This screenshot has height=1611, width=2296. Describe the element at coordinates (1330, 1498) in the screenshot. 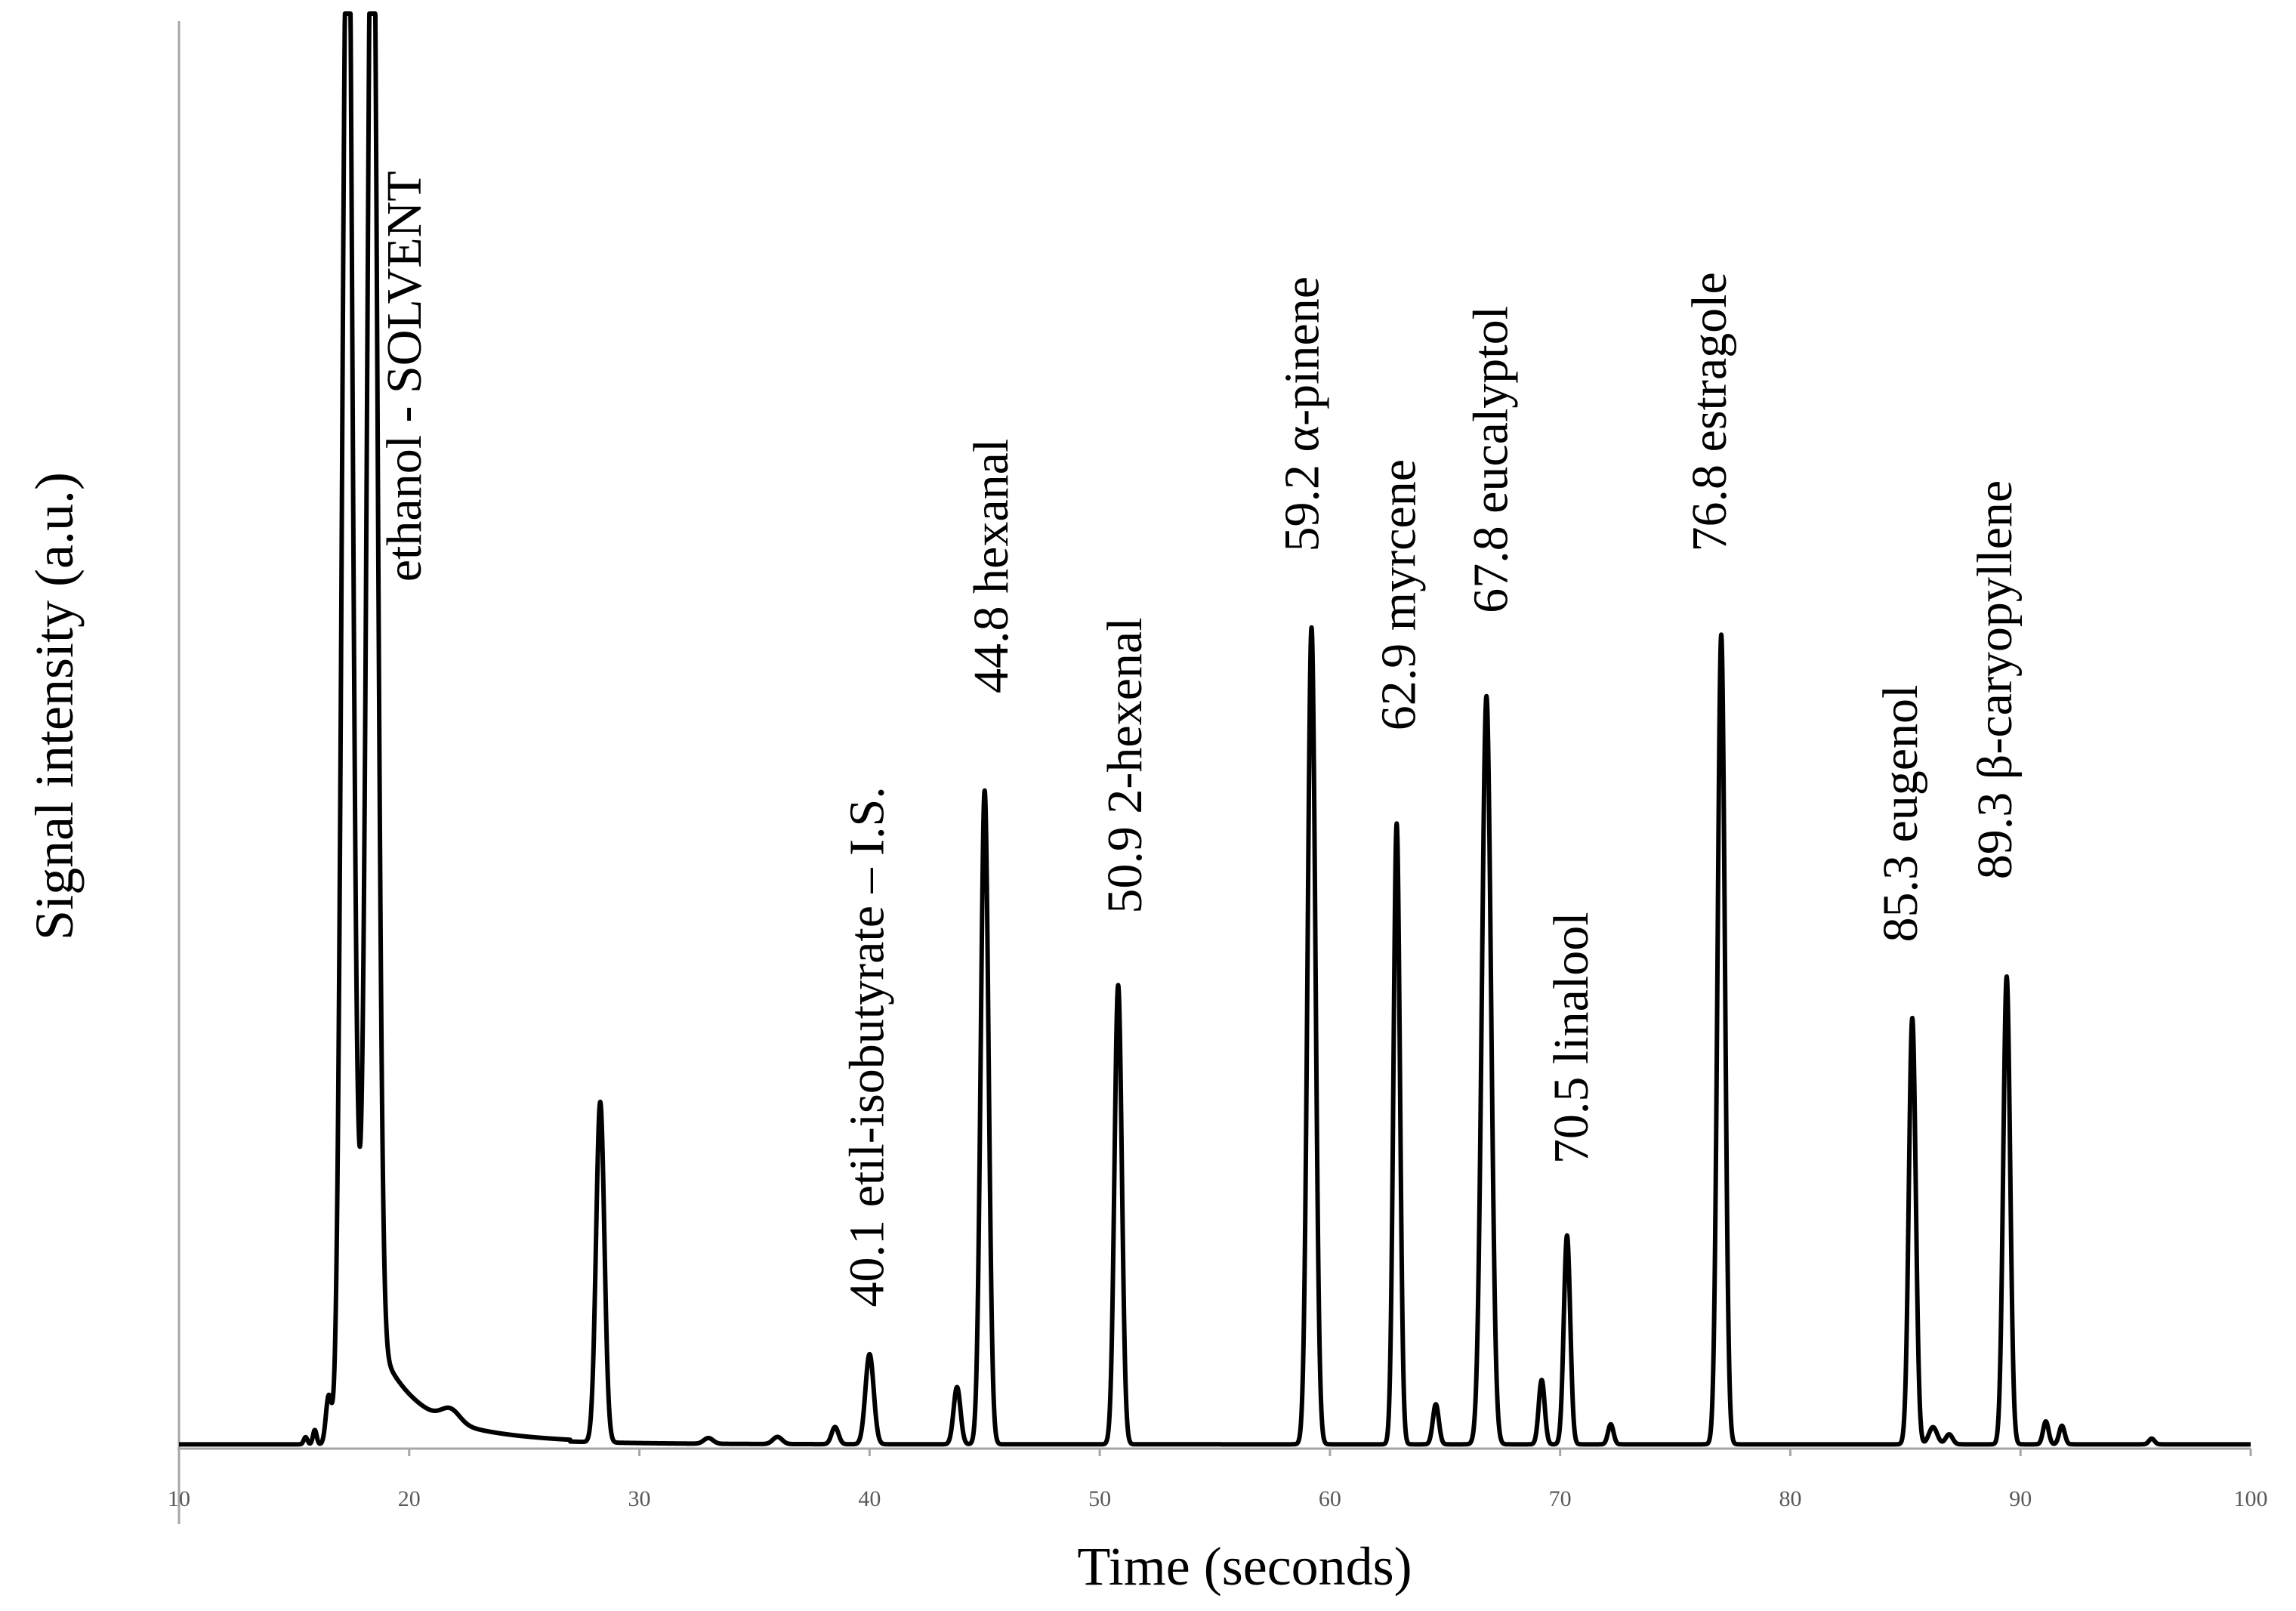

I see `x-tick-label: 60` at that location.